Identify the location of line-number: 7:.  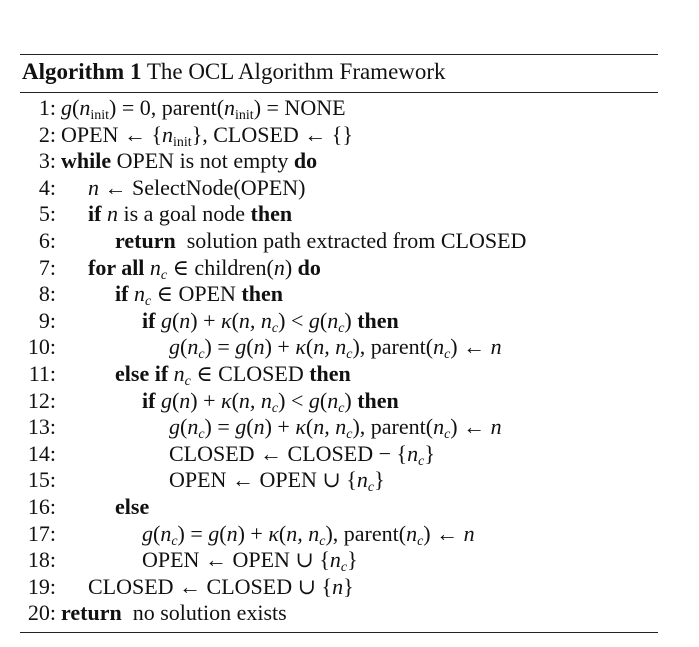
(47, 267).